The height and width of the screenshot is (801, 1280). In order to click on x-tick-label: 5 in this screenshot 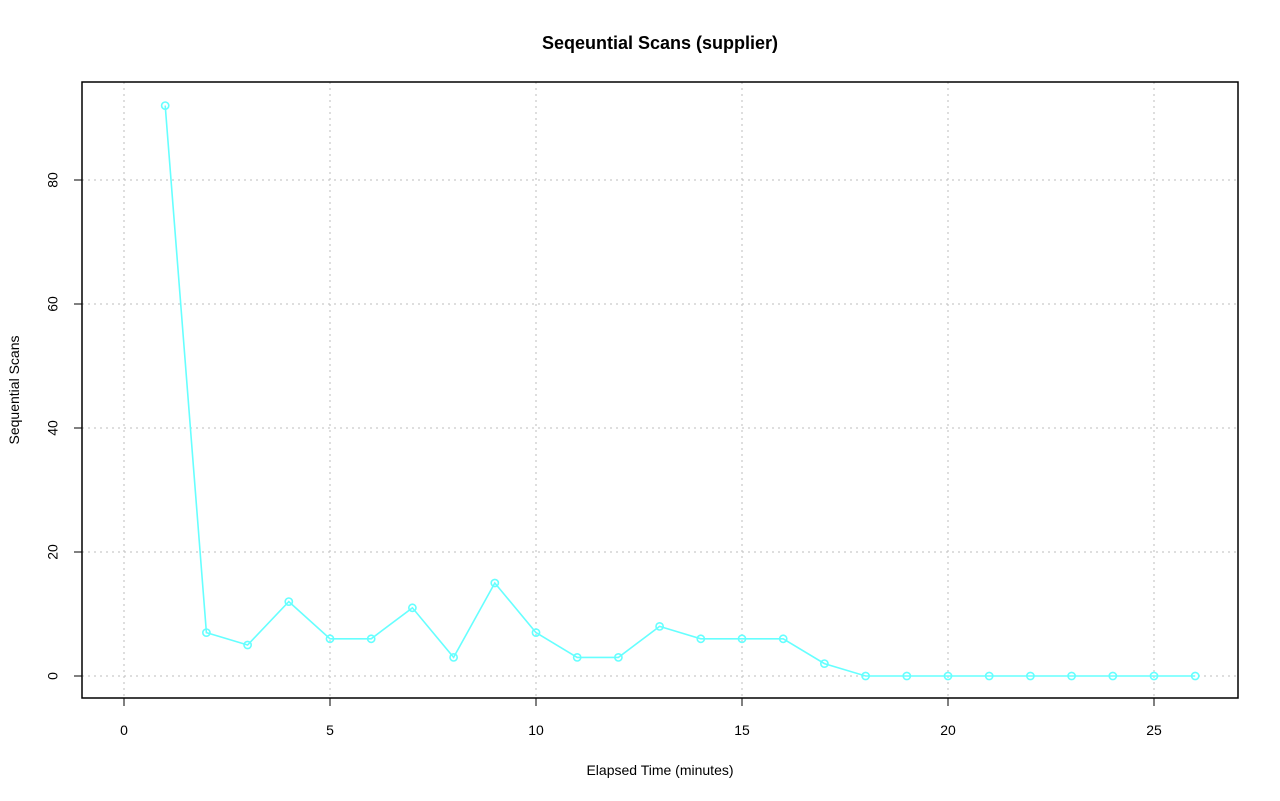, I will do `click(330, 730)`.